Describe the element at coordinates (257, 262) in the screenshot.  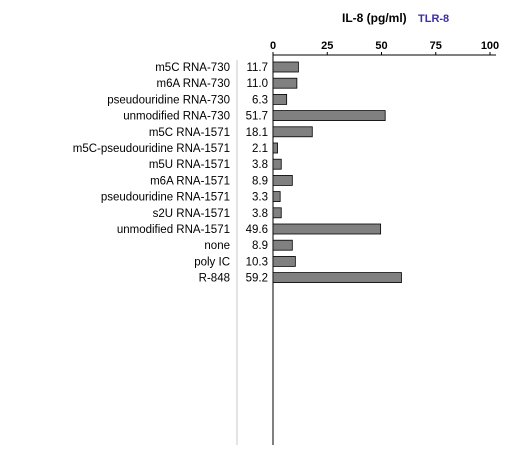
I see `value-label: 10.3` at that location.